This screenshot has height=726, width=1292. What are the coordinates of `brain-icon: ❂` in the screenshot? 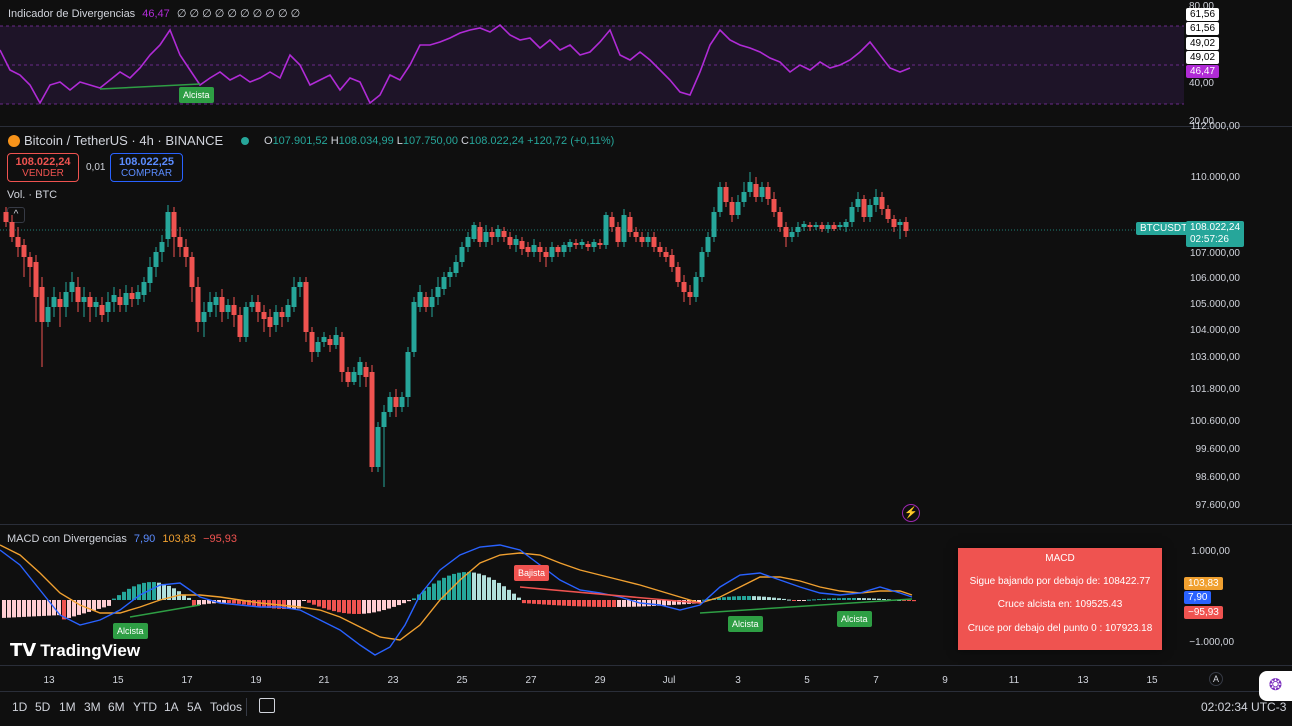 It's located at (1275, 686).